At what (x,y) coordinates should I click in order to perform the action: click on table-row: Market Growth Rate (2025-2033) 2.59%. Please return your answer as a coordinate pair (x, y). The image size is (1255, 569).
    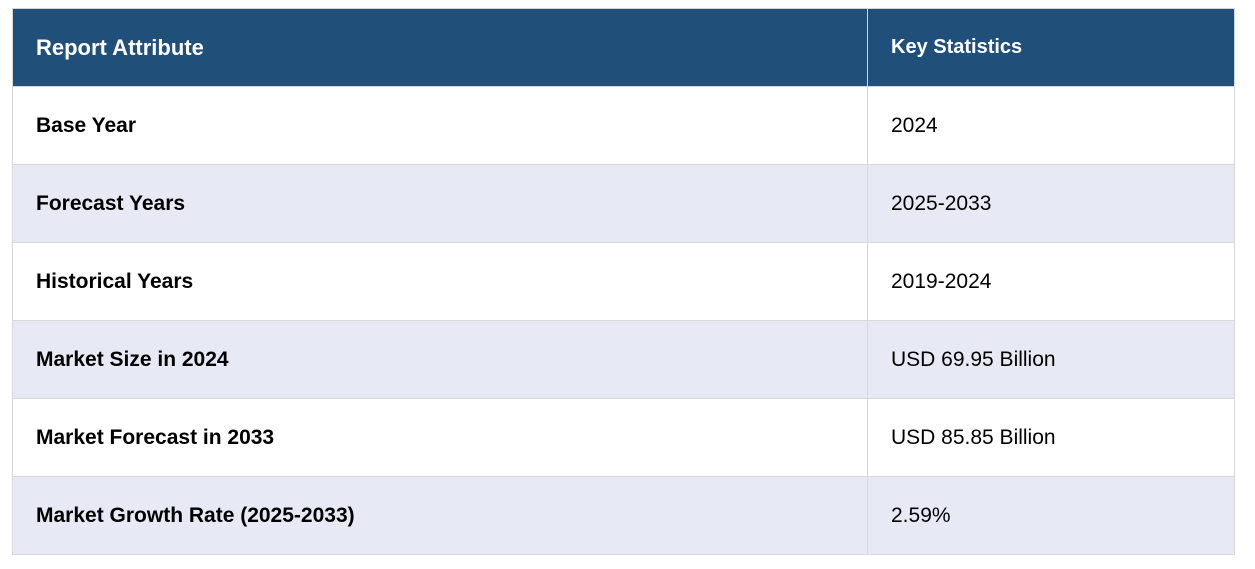
    Looking at the image, I should click on (623, 515).